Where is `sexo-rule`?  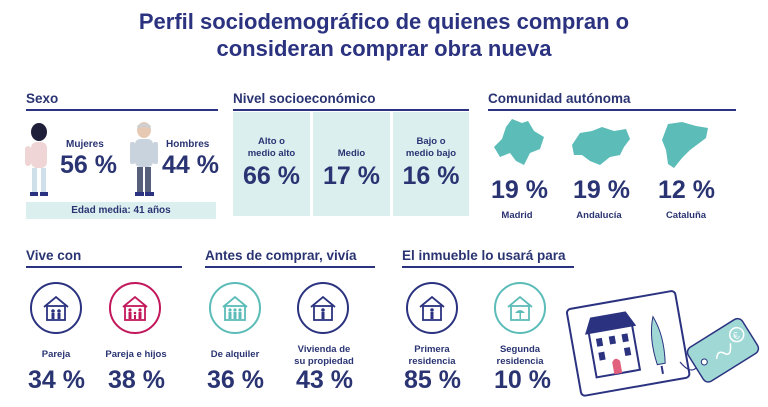 sexo-rule is located at coordinates (122, 110).